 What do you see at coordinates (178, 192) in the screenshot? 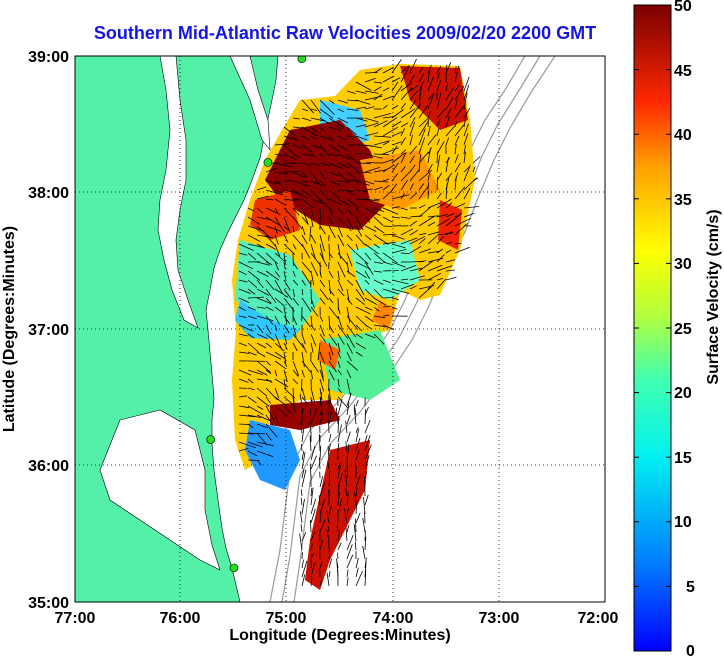
I see `chesapeake-bay` at bounding box center [178, 192].